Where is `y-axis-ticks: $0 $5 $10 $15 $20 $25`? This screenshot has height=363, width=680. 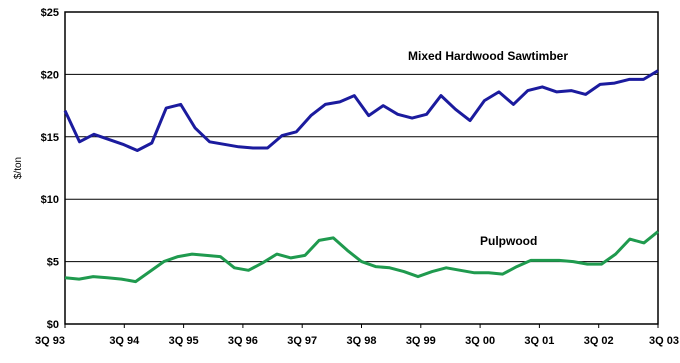 y-axis-ticks: $0 $5 $10 $15 $20 $25 is located at coordinates (50, 169).